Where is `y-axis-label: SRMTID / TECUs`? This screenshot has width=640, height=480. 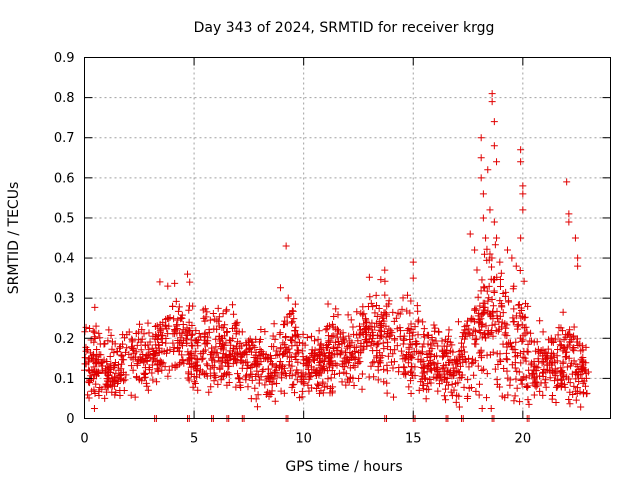
y-axis-label: SRMTID / TECUs is located at coordinates (14, 238).